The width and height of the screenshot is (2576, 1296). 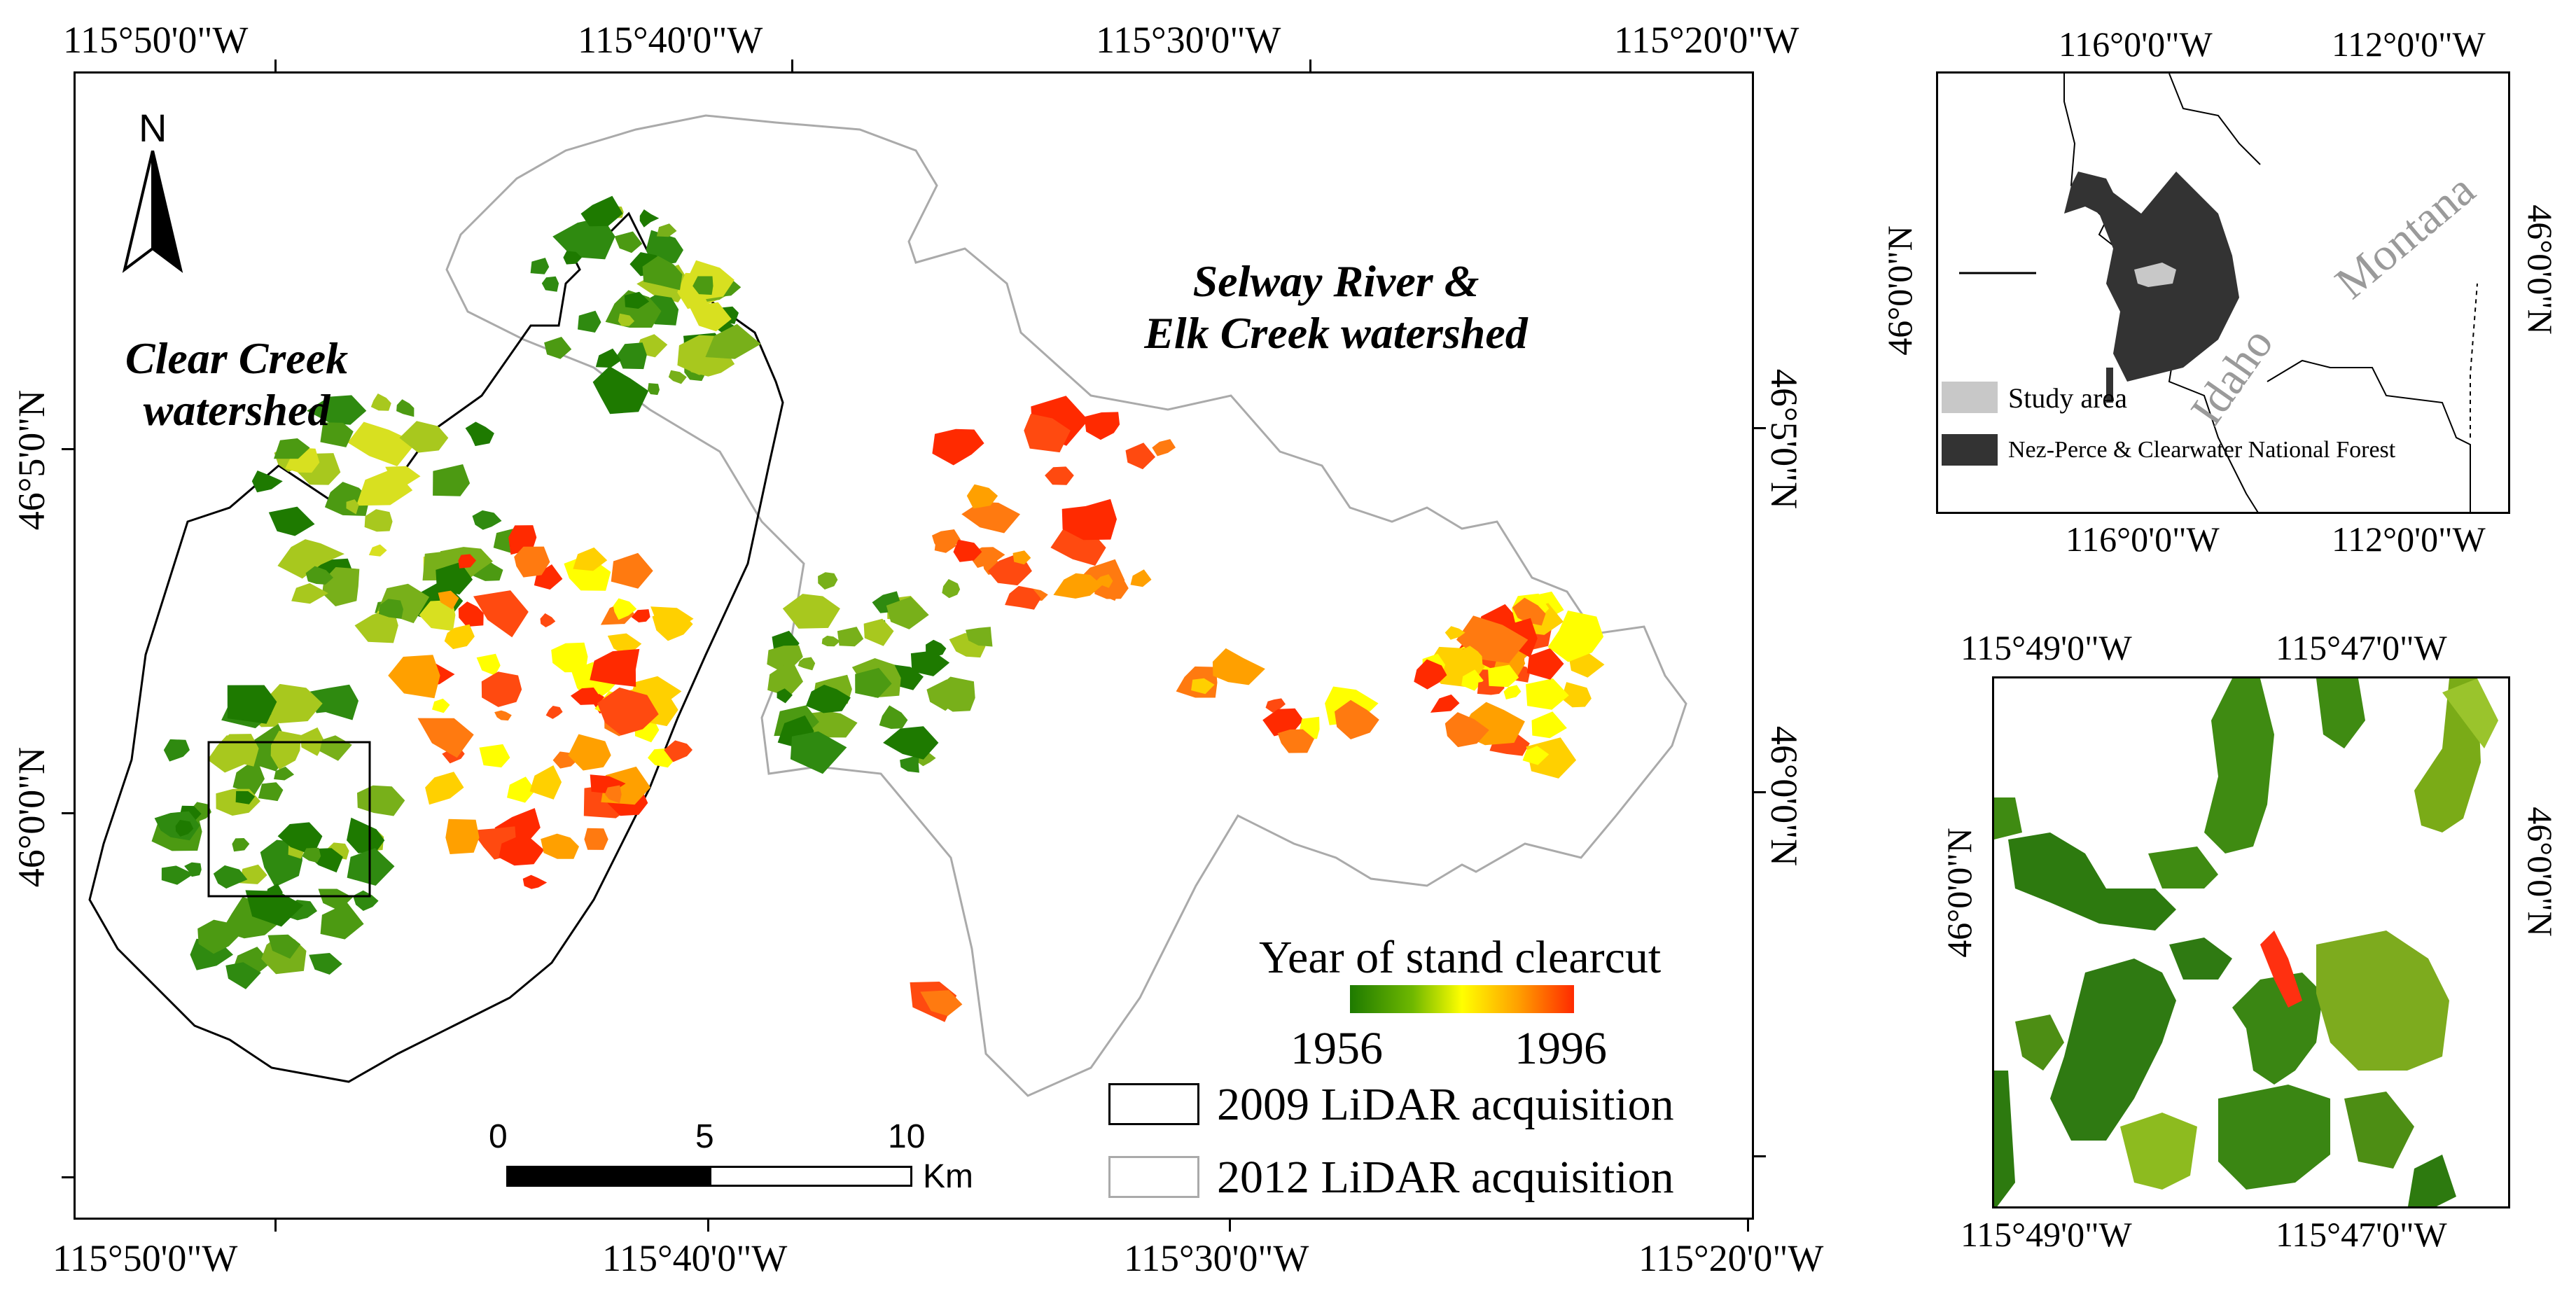 What do you see at coordinates (152, 212) in the screenshot?
I see `north-arrow-icon` at bounding box center [152, 212].